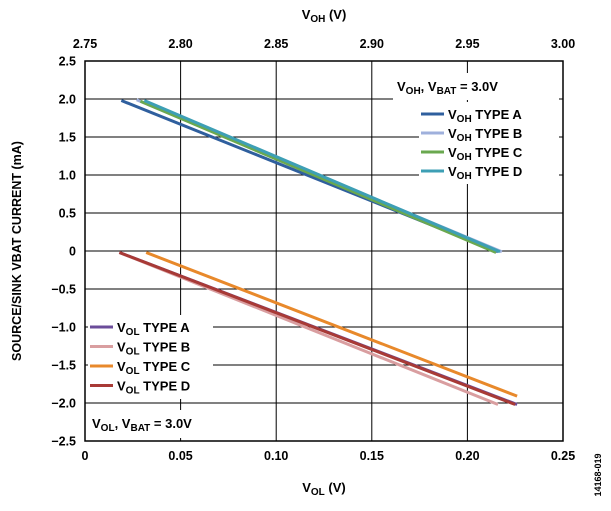  I want to click on oh-condition-label-text: VOH, VBAT = 3.0V, so click(447, 88).